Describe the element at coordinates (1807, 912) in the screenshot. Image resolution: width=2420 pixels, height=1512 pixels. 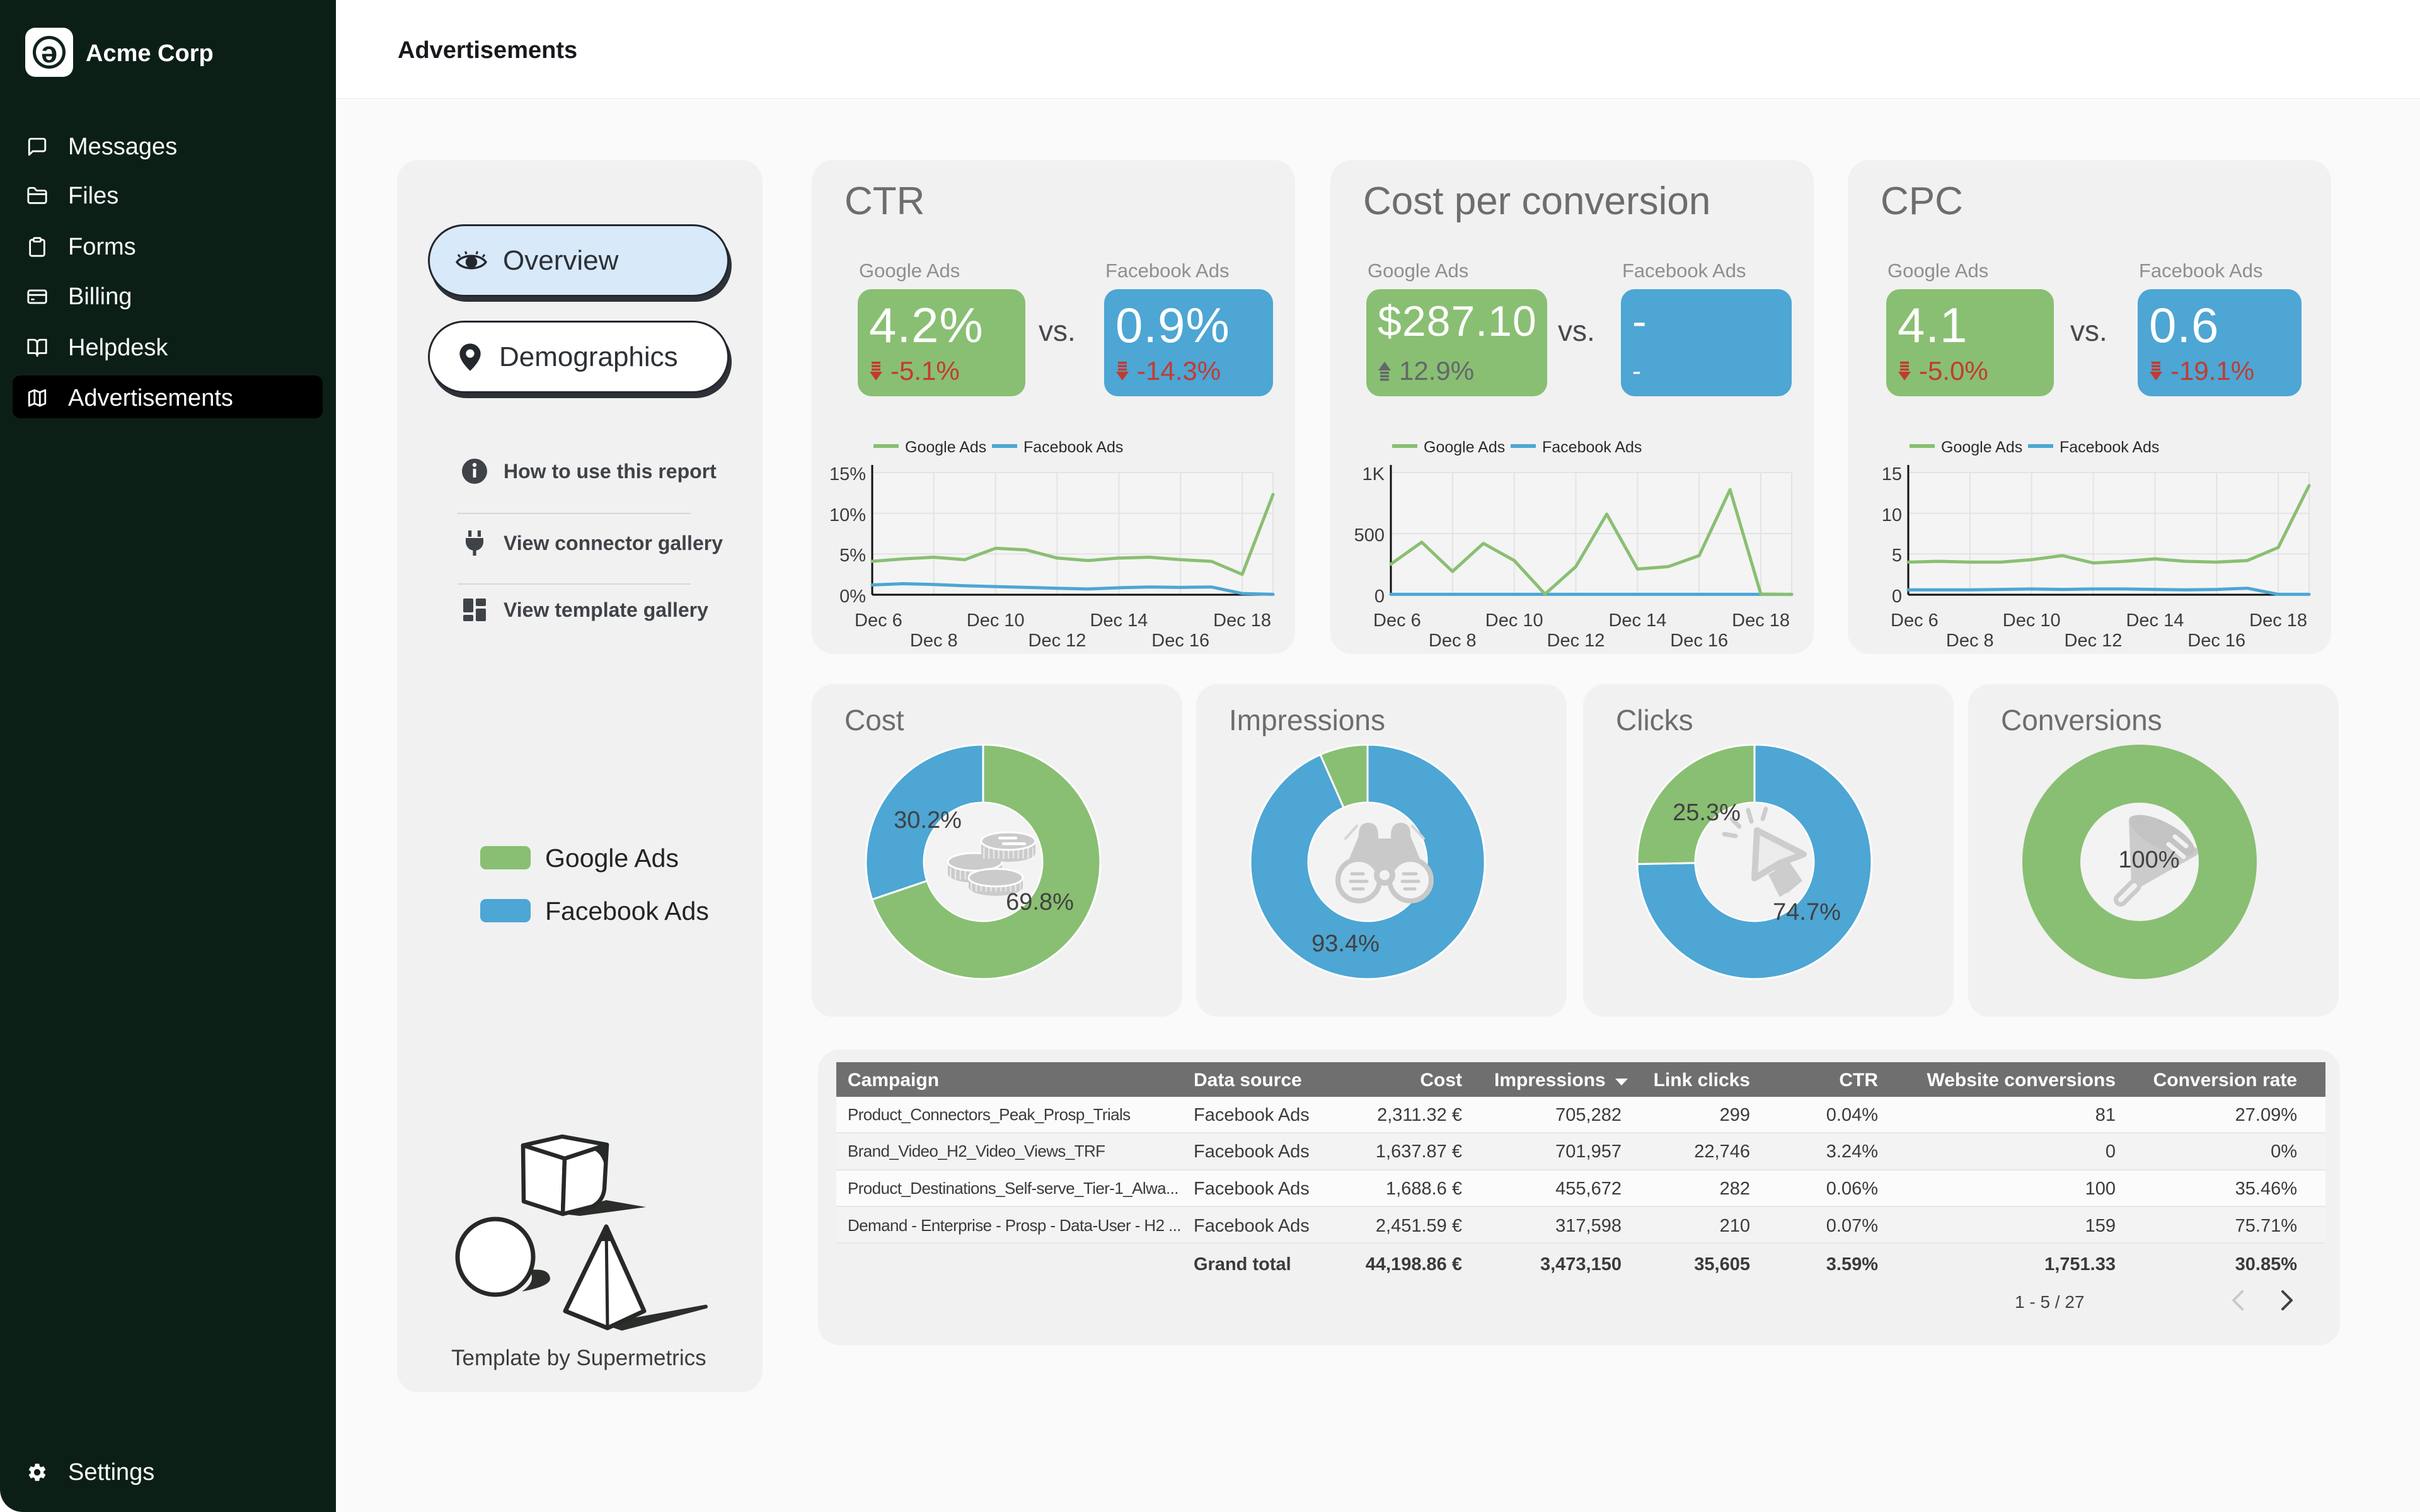
I see `svg-text: 74.7%` at that location.